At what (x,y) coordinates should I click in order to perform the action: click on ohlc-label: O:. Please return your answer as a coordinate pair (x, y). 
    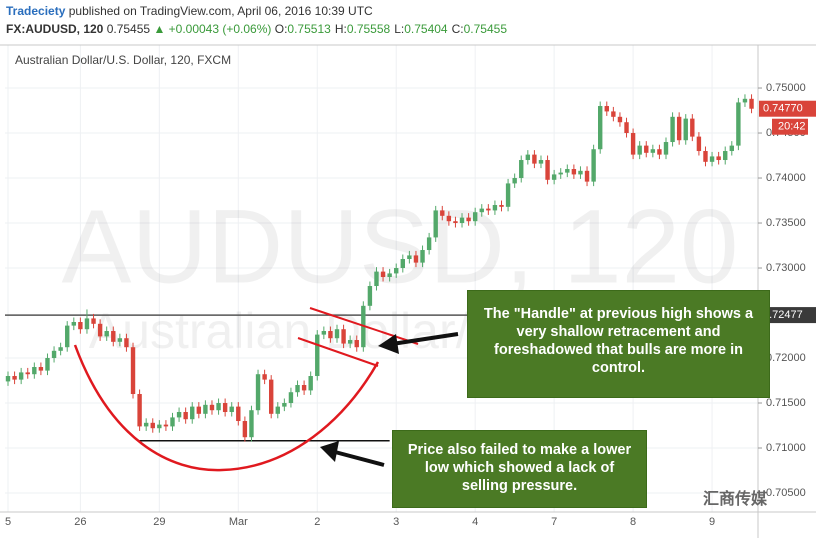
    Looking at the image, I should click on (281, 29).